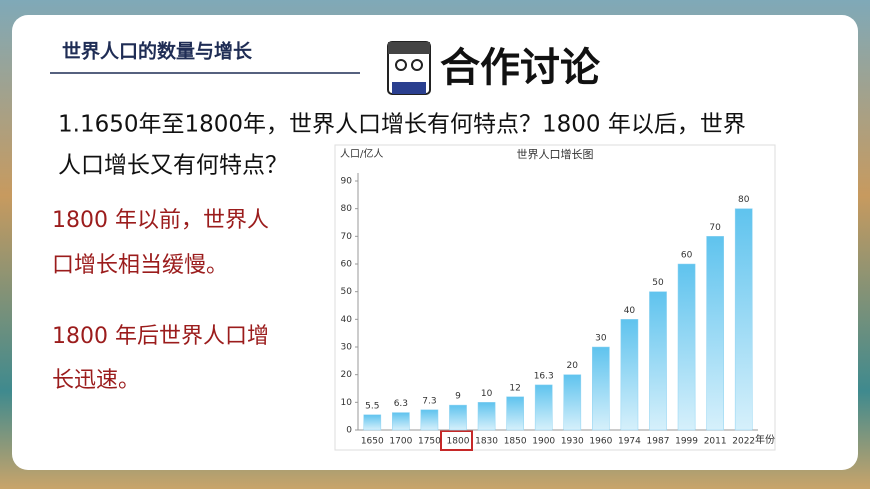 This screenshot has width=870, height=493. I want to click on value-label: 60, so click(687, 256).